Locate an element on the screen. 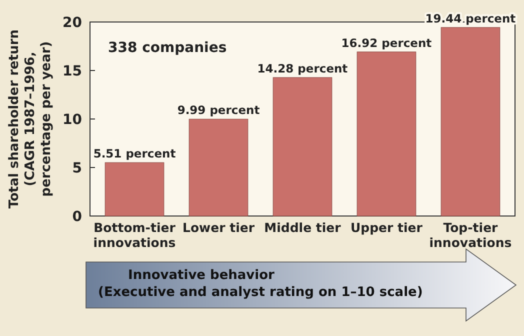  y-tick-label: 20 is located at coordinates (72, 22).